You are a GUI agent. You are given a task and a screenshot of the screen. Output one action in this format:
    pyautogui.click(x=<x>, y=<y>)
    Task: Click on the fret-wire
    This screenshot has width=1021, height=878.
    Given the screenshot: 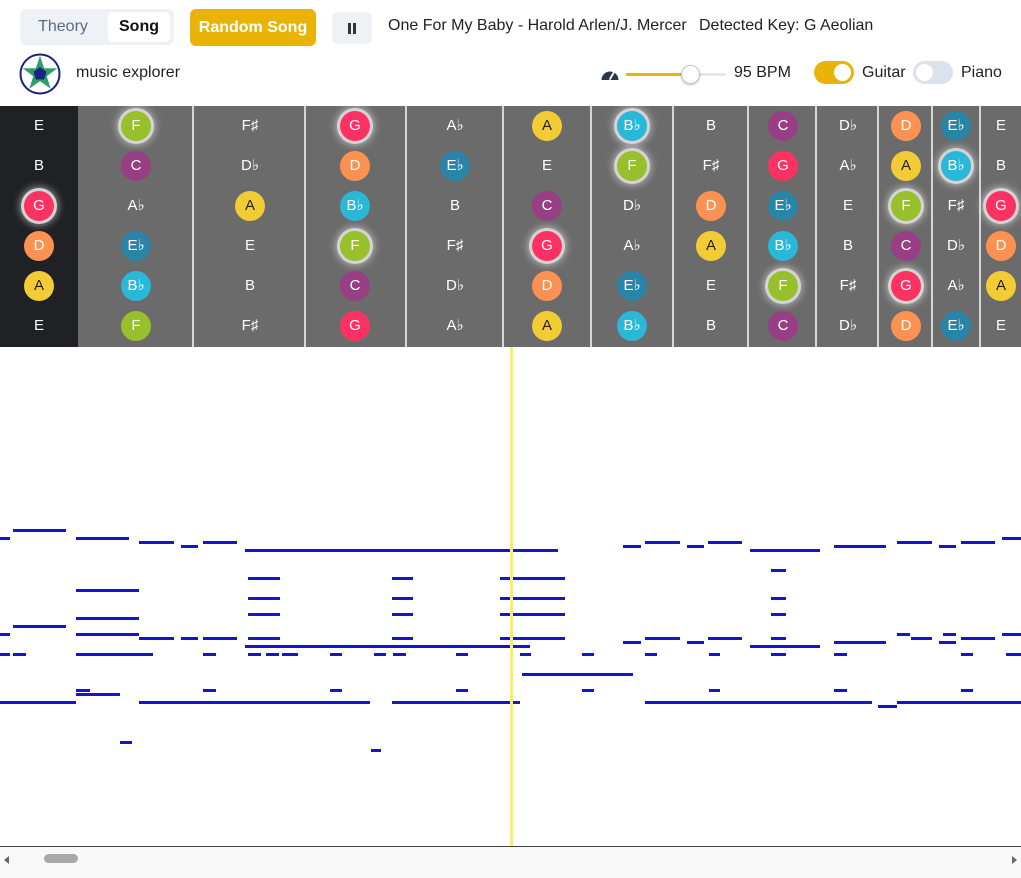 What is the action you would take?
    pyautogui.click(x=980, y=226)
    